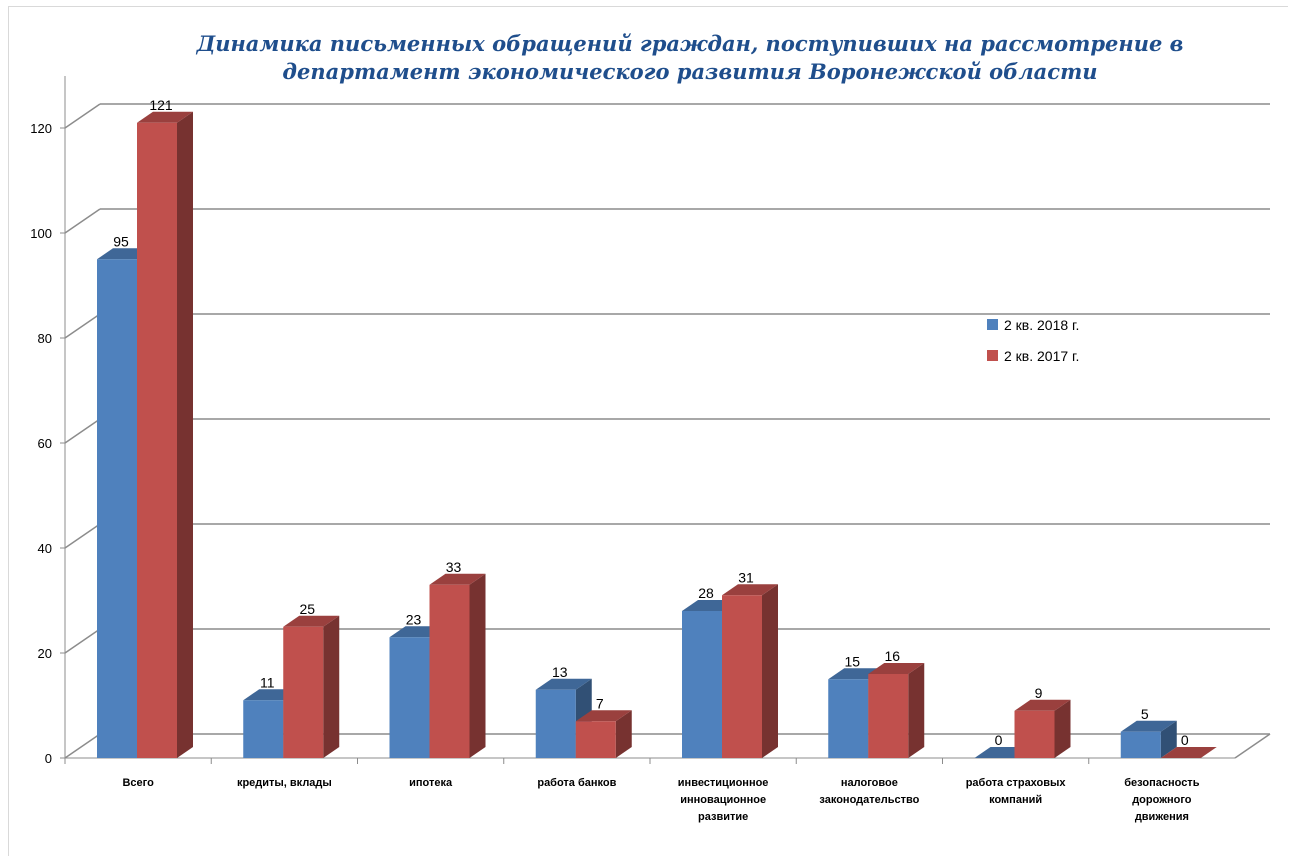 Image resolution: width=1289 pixels, height=856 pixels. Describe the element at coordinates (1145, 714) in the screenshot. I see `data-label: 5` at that location.